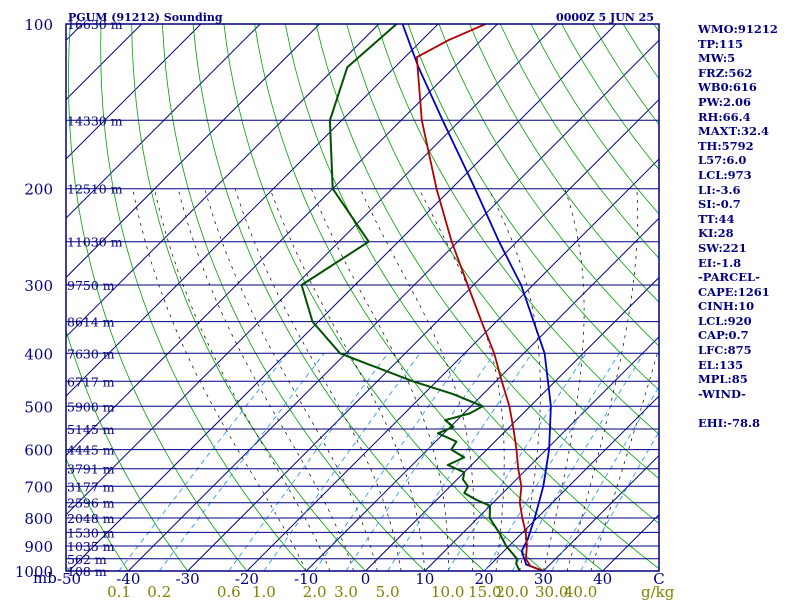 Image resolution: width=800 pixels, height=600 pixels. I want to click on temperature-tick-label: -30, so click(188, 579).